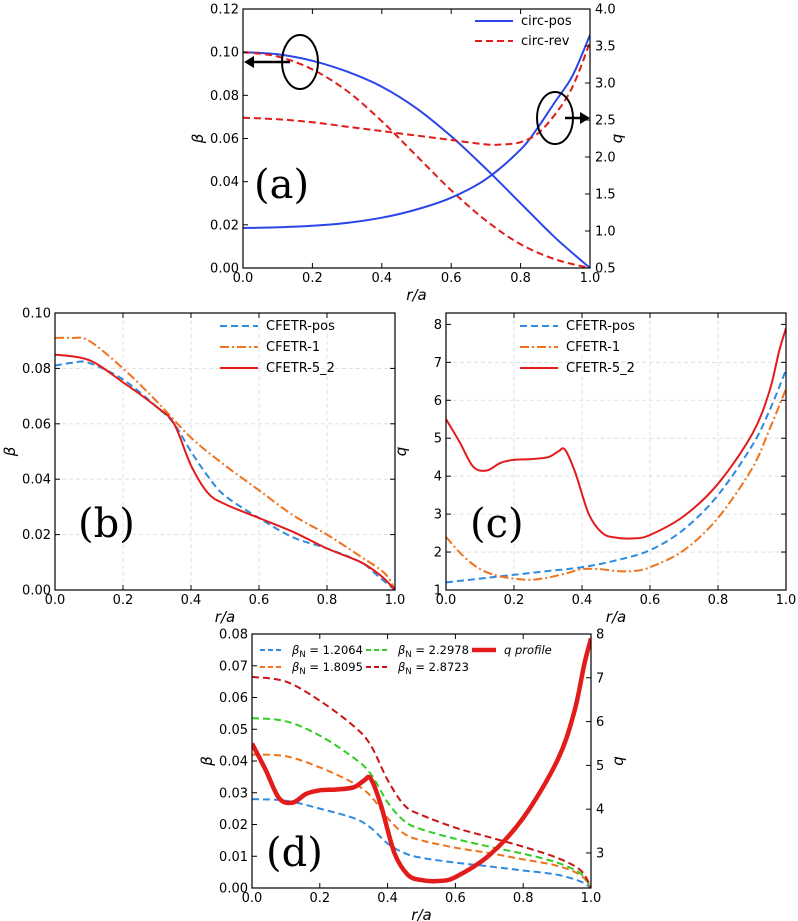 The height and width of the screenshot is (921, 798). What do you see at coordinates (440, 650) in the screenshot?
I see `legend-value: = 2.2978` at bounding box center [440, 650].